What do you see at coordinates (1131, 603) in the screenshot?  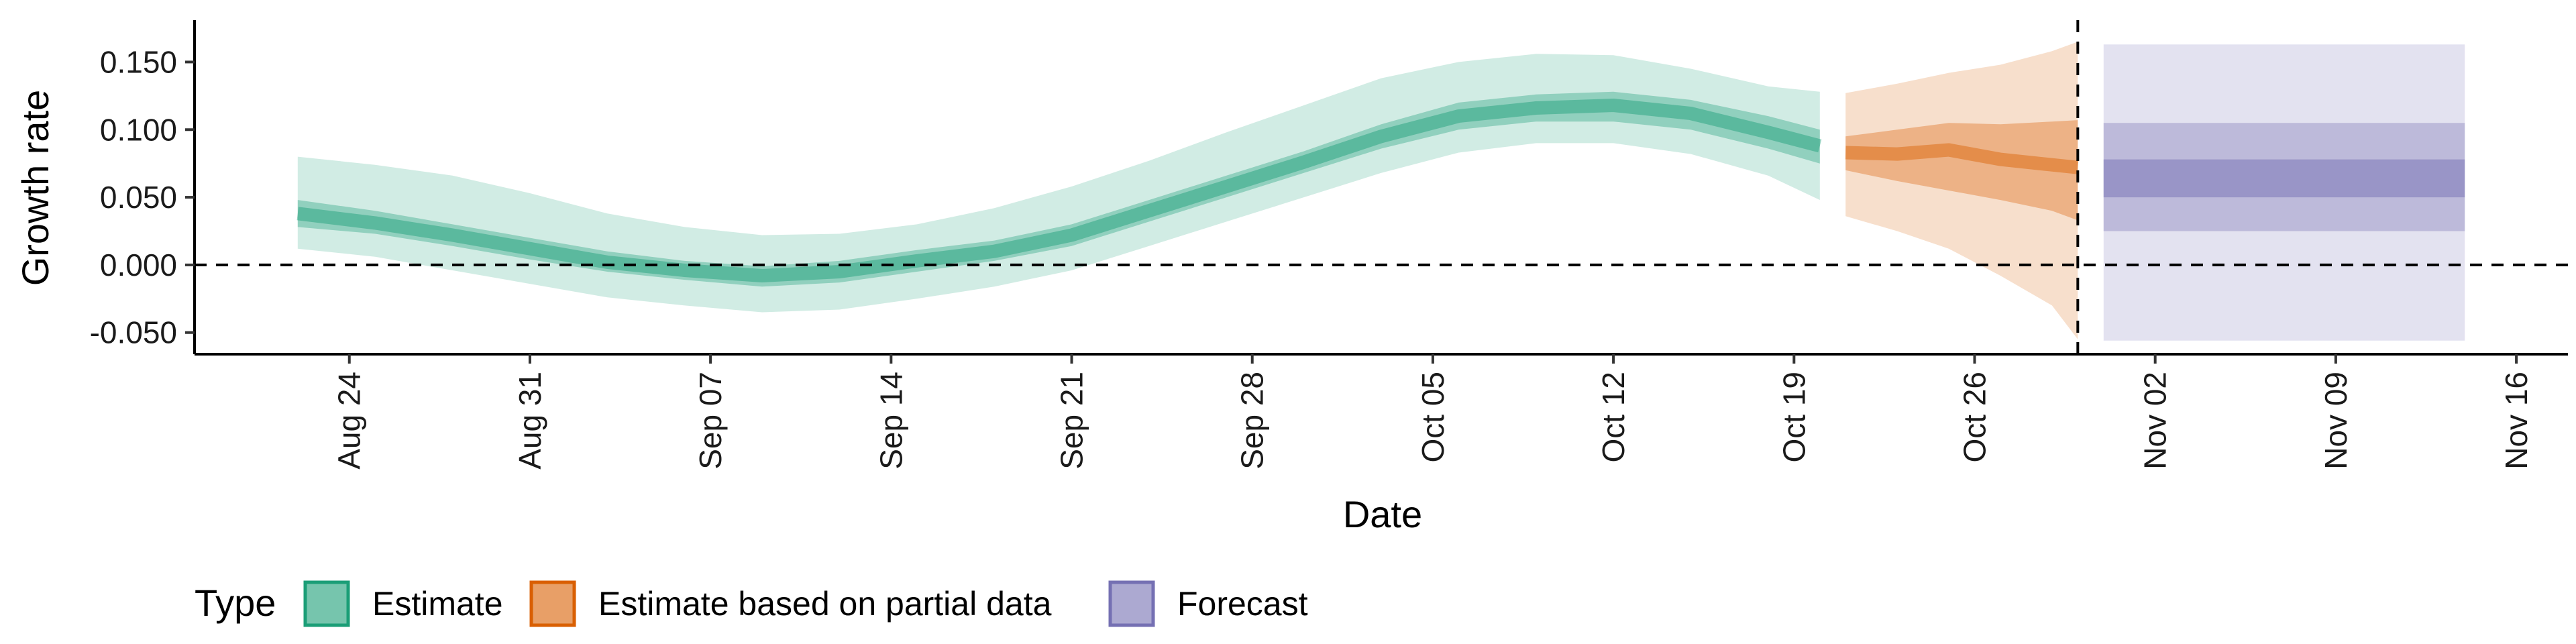 I see `legend-key-forecast` at bounding box center [1131, 603].